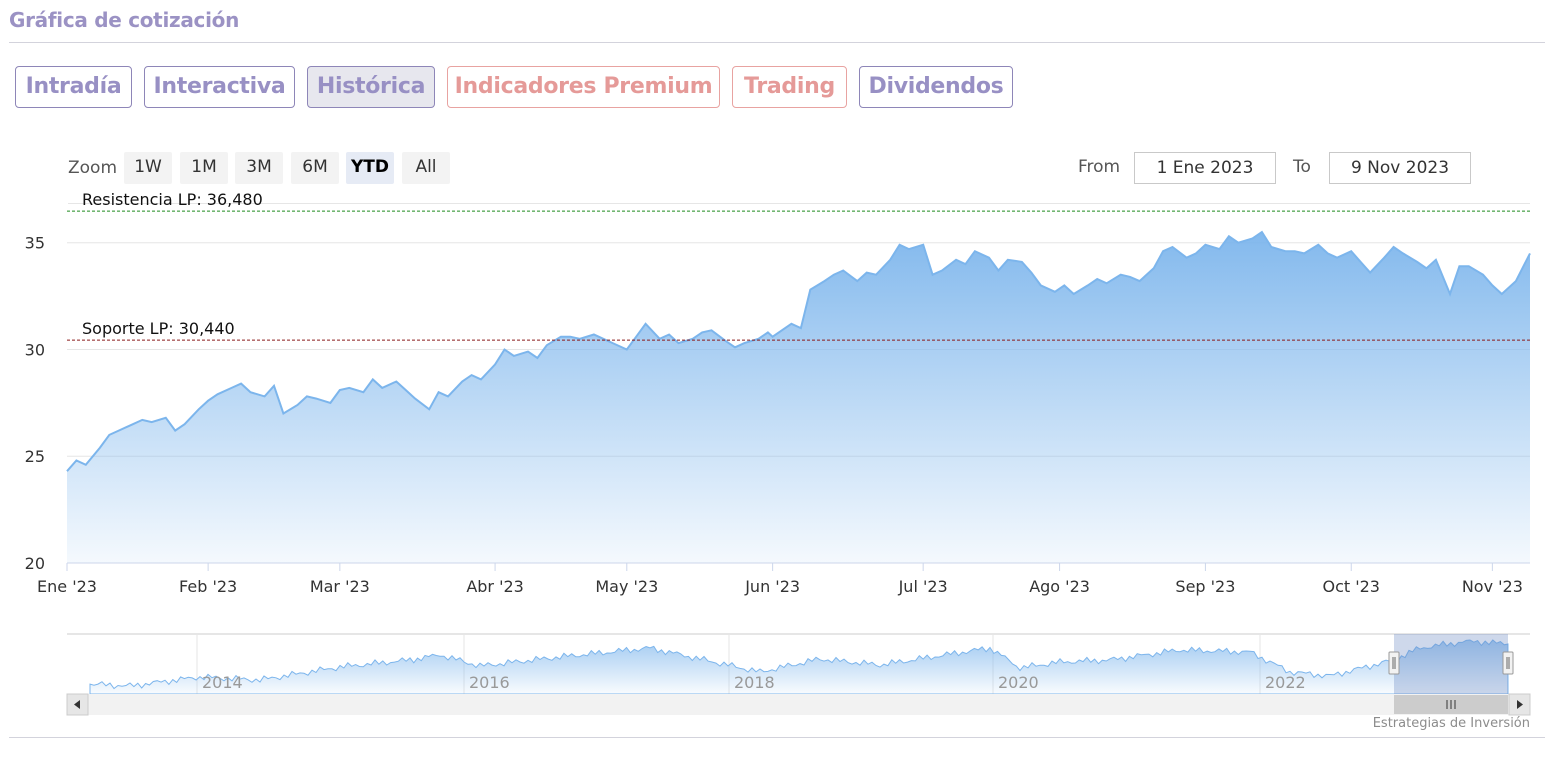 The height and width of the screenshot is (758, 1551). Describe the element at coordinates (1351, 586) in the screenshot. I see `x-tick-label: Oct '23` at that location.